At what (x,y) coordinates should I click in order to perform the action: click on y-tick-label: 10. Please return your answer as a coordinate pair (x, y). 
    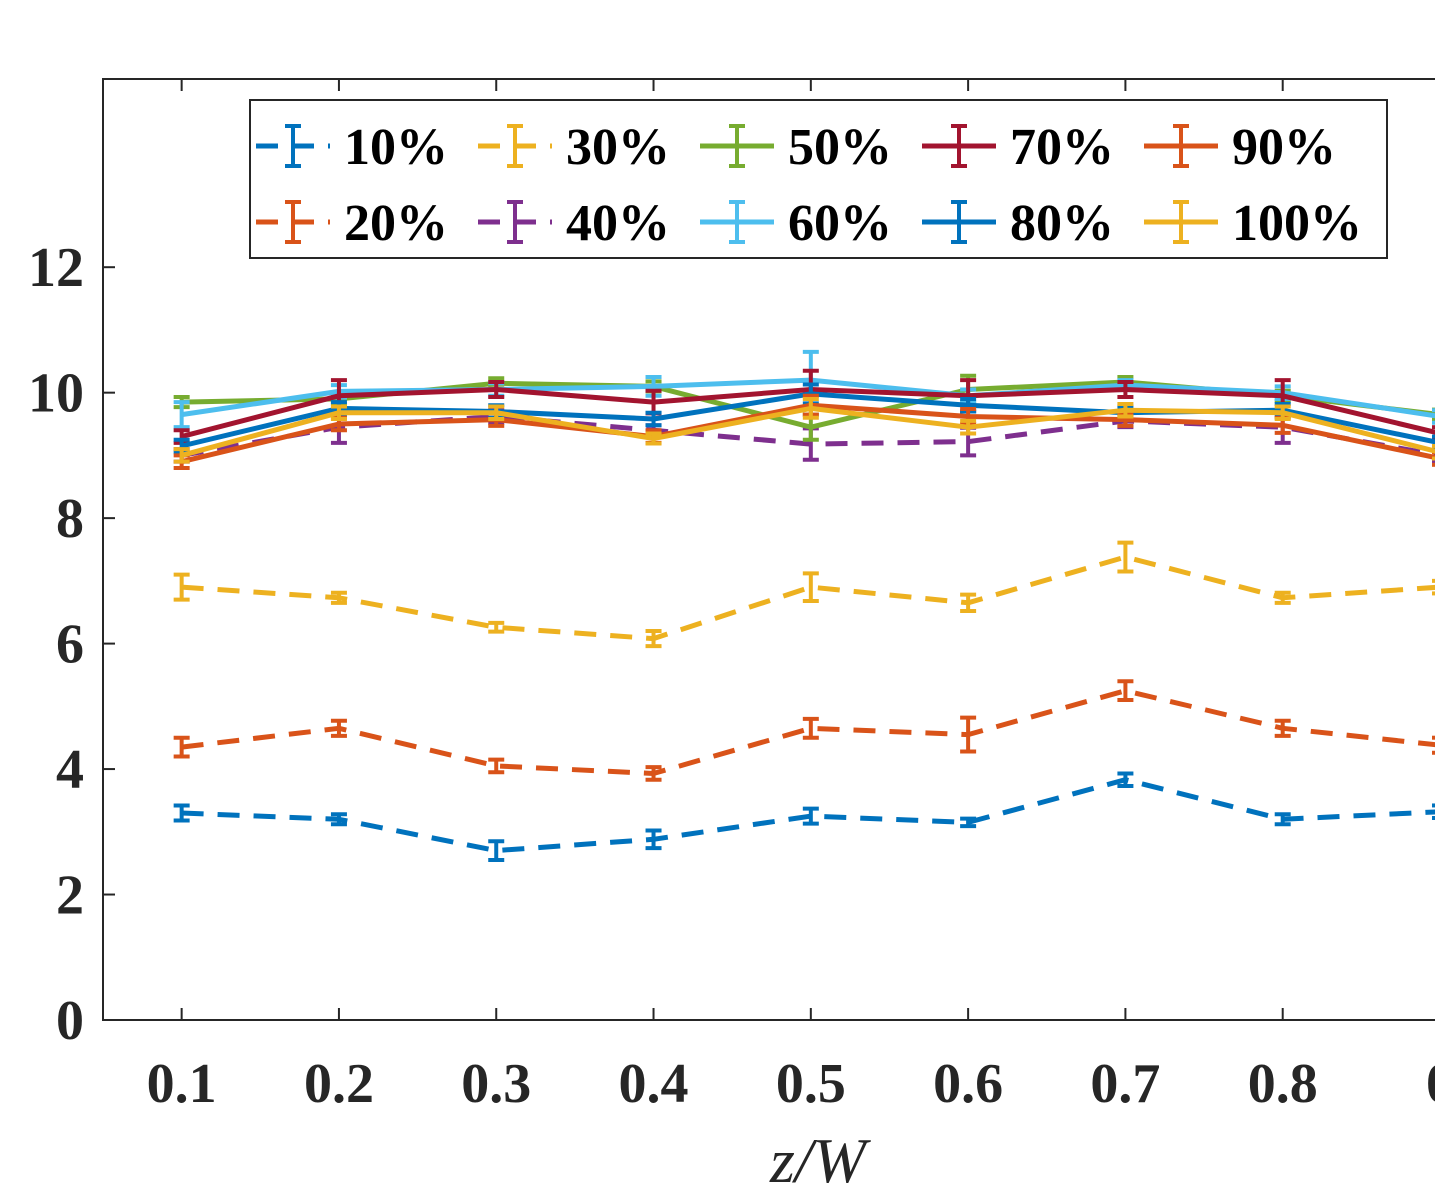
    Looking at the image, I should click on (56, 394).